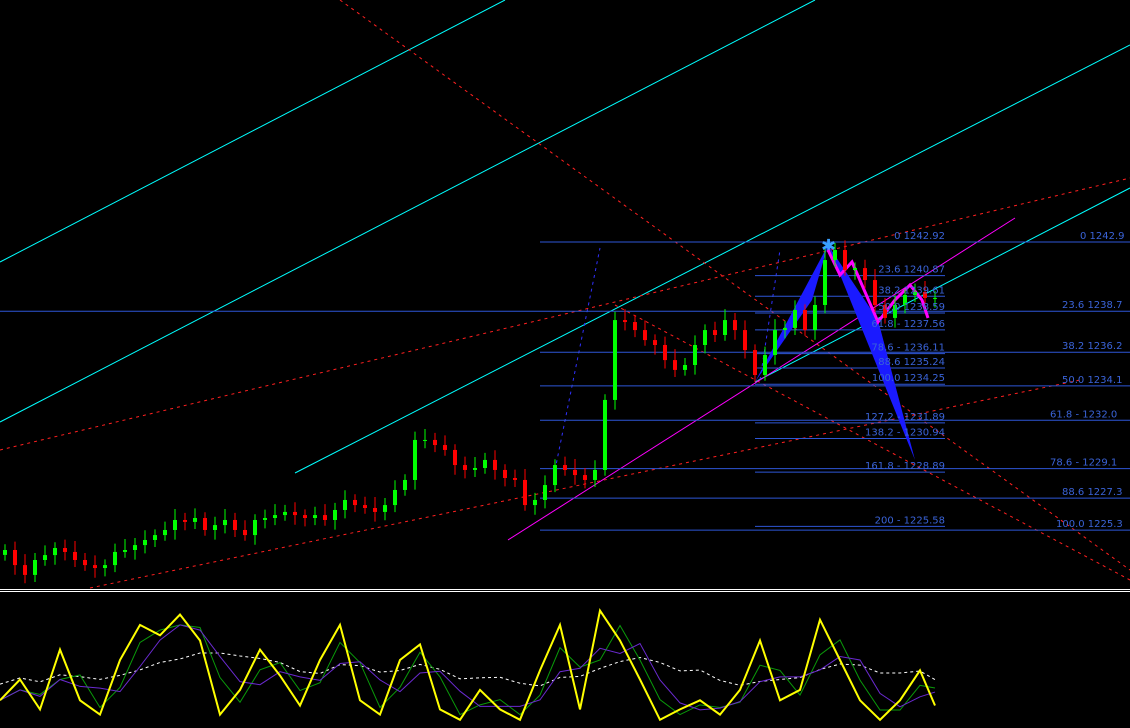 This screenshot has width=1130, height=728. I want to click on channel-line-short, so click(942, 285).